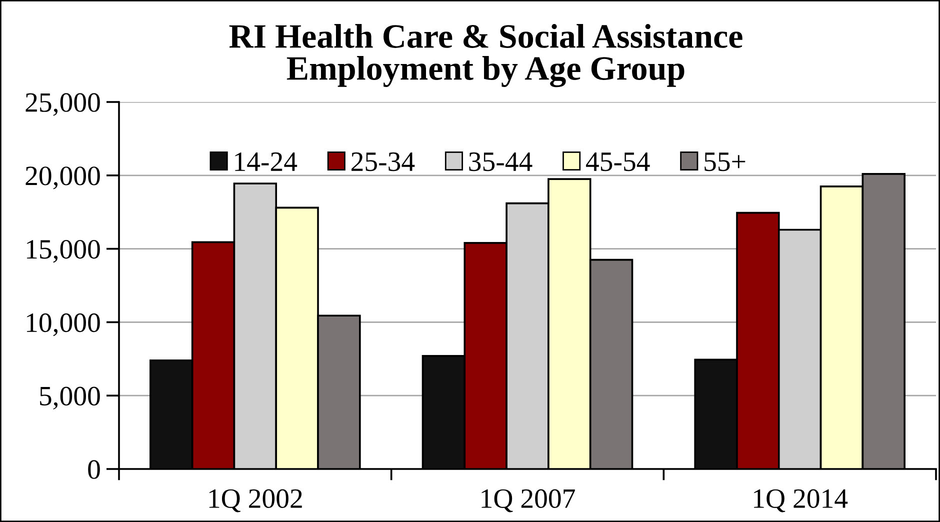  Describe the element at coordinates (94, 469) in the screenshot. I see `y-tick-label: 0` at that location.